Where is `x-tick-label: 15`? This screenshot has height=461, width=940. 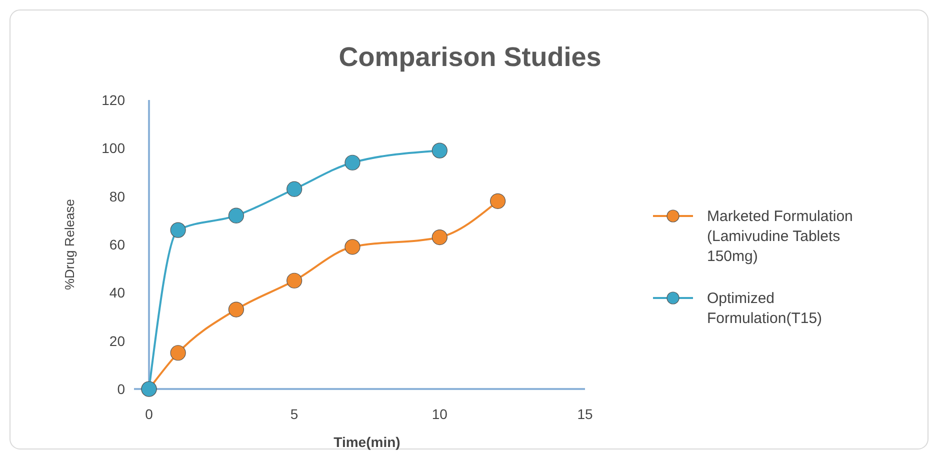
x-tick-label: 15 is located at coordinates (585, 414).